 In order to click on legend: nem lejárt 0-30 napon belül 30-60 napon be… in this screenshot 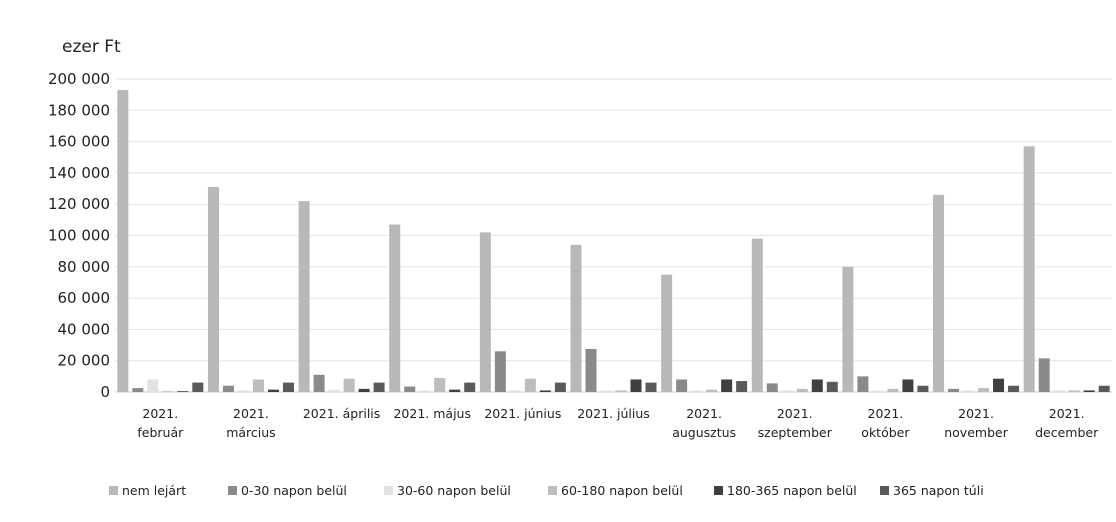, I will do `click(546, 490)`.